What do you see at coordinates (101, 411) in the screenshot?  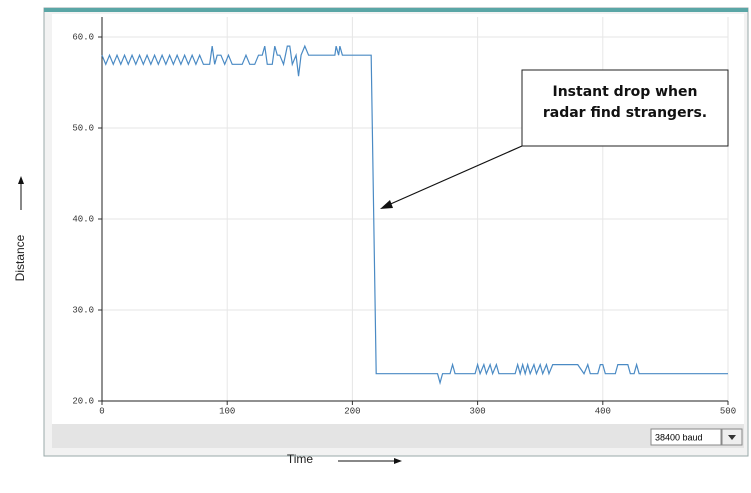 I see `x-tick-label: 0` at bounding box center [101, 411].